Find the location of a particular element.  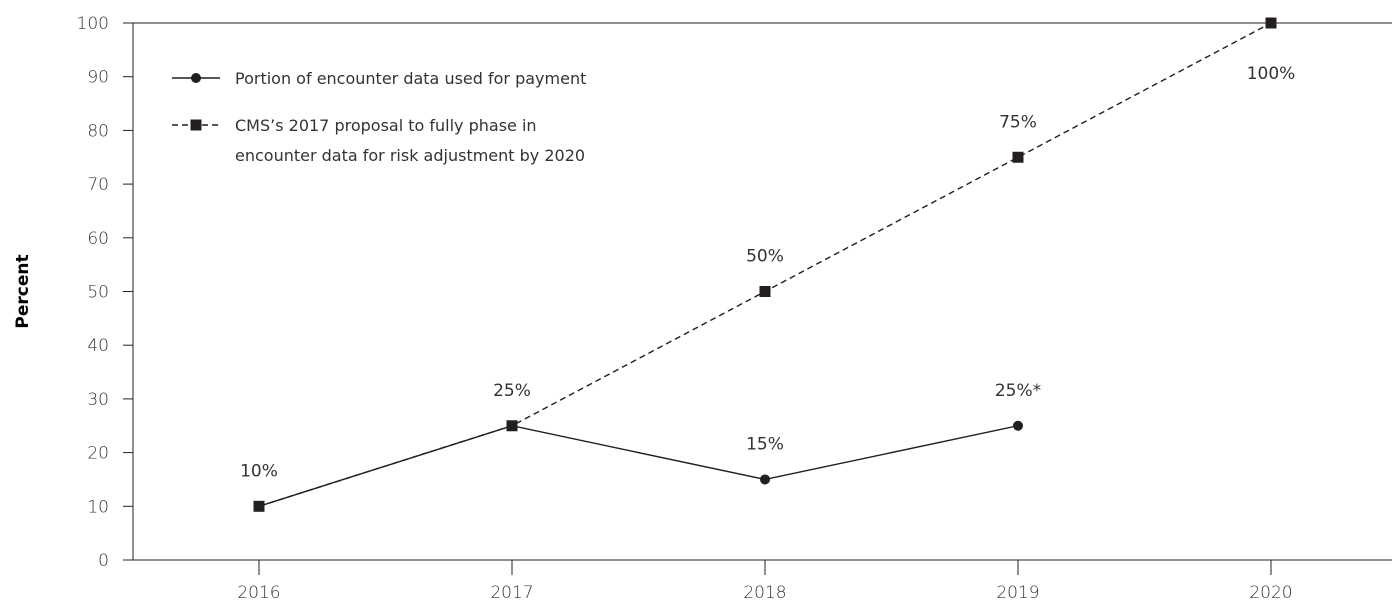

x-tick-label: 2016 is located at coordinates (258, 592).